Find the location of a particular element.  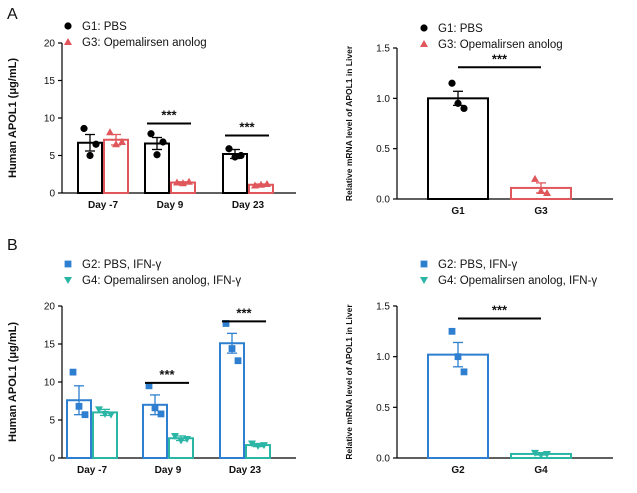

x-tick-label: G1 is located at coordinates (458, 211).